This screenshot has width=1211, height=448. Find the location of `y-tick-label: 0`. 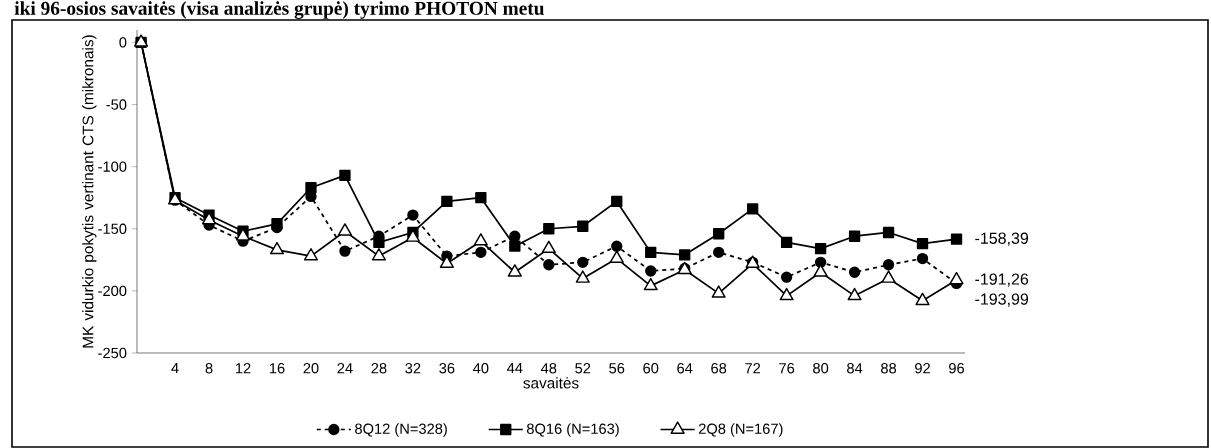

y-tick-label: 0 is located at coordinates (123, 42).